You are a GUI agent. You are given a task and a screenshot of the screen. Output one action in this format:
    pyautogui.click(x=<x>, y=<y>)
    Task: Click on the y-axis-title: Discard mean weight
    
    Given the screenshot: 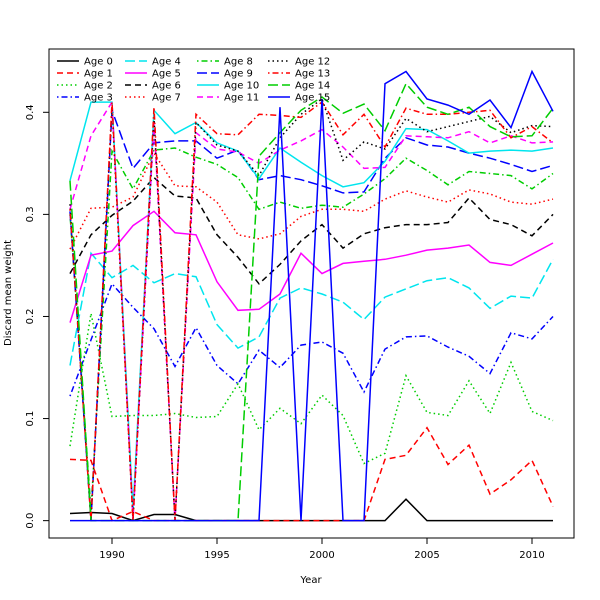 What is the action you would take?
    pyautogui.click(x=8, y=293)
    